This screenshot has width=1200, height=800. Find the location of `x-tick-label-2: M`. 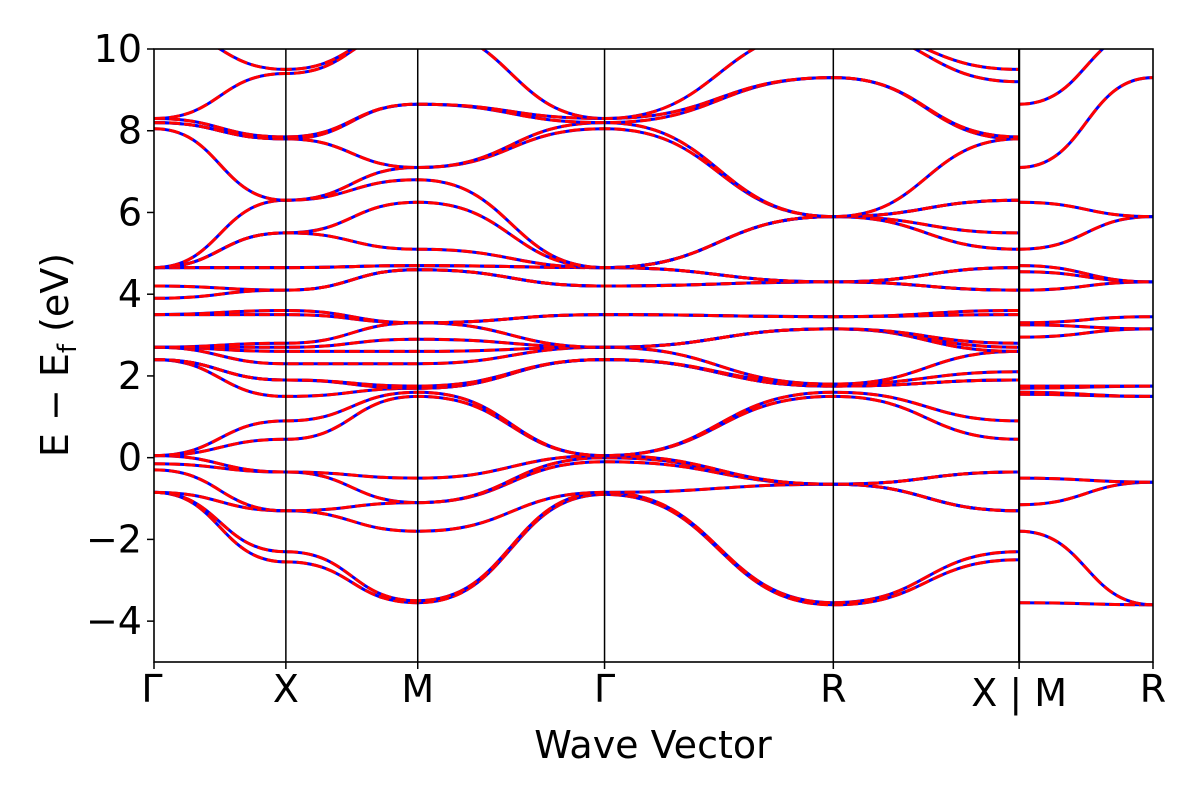

x-tick-label-2: M is located at coordinates (417, 689).